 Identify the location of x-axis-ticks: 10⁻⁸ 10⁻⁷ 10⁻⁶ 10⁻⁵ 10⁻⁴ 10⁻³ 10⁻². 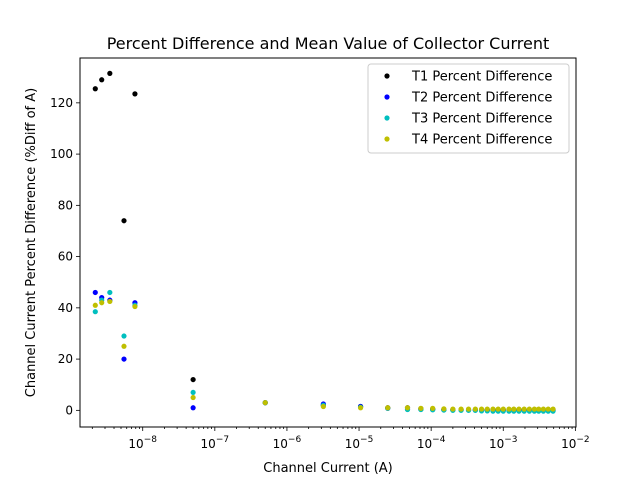
(340, 439).